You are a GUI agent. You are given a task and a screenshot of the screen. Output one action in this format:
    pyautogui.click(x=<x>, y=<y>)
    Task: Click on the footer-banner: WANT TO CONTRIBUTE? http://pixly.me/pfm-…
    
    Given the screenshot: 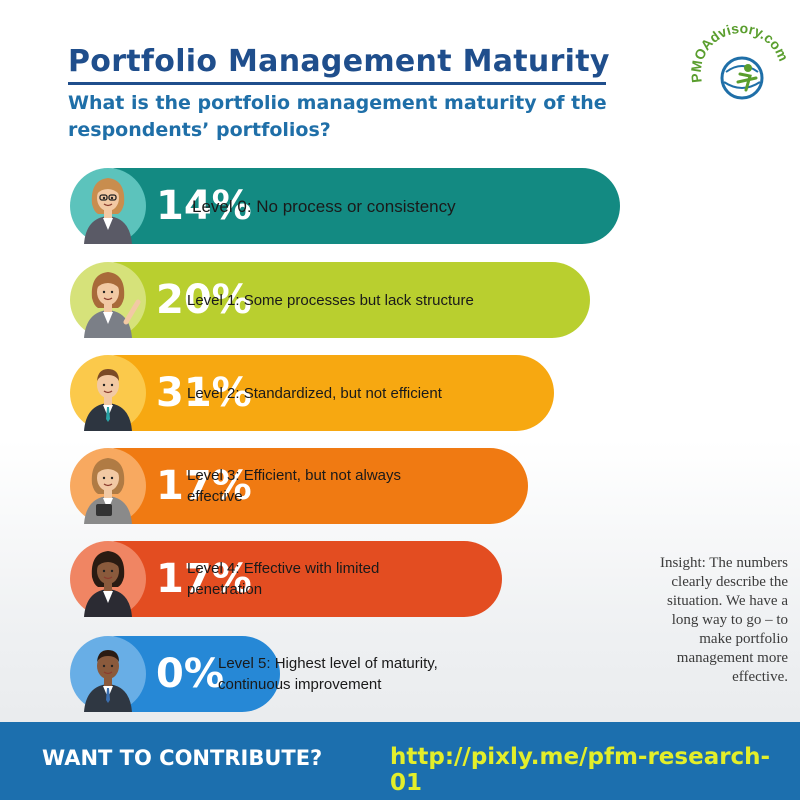 What is the action you would take?
    pyautogui.click(x=400, y=761)
    